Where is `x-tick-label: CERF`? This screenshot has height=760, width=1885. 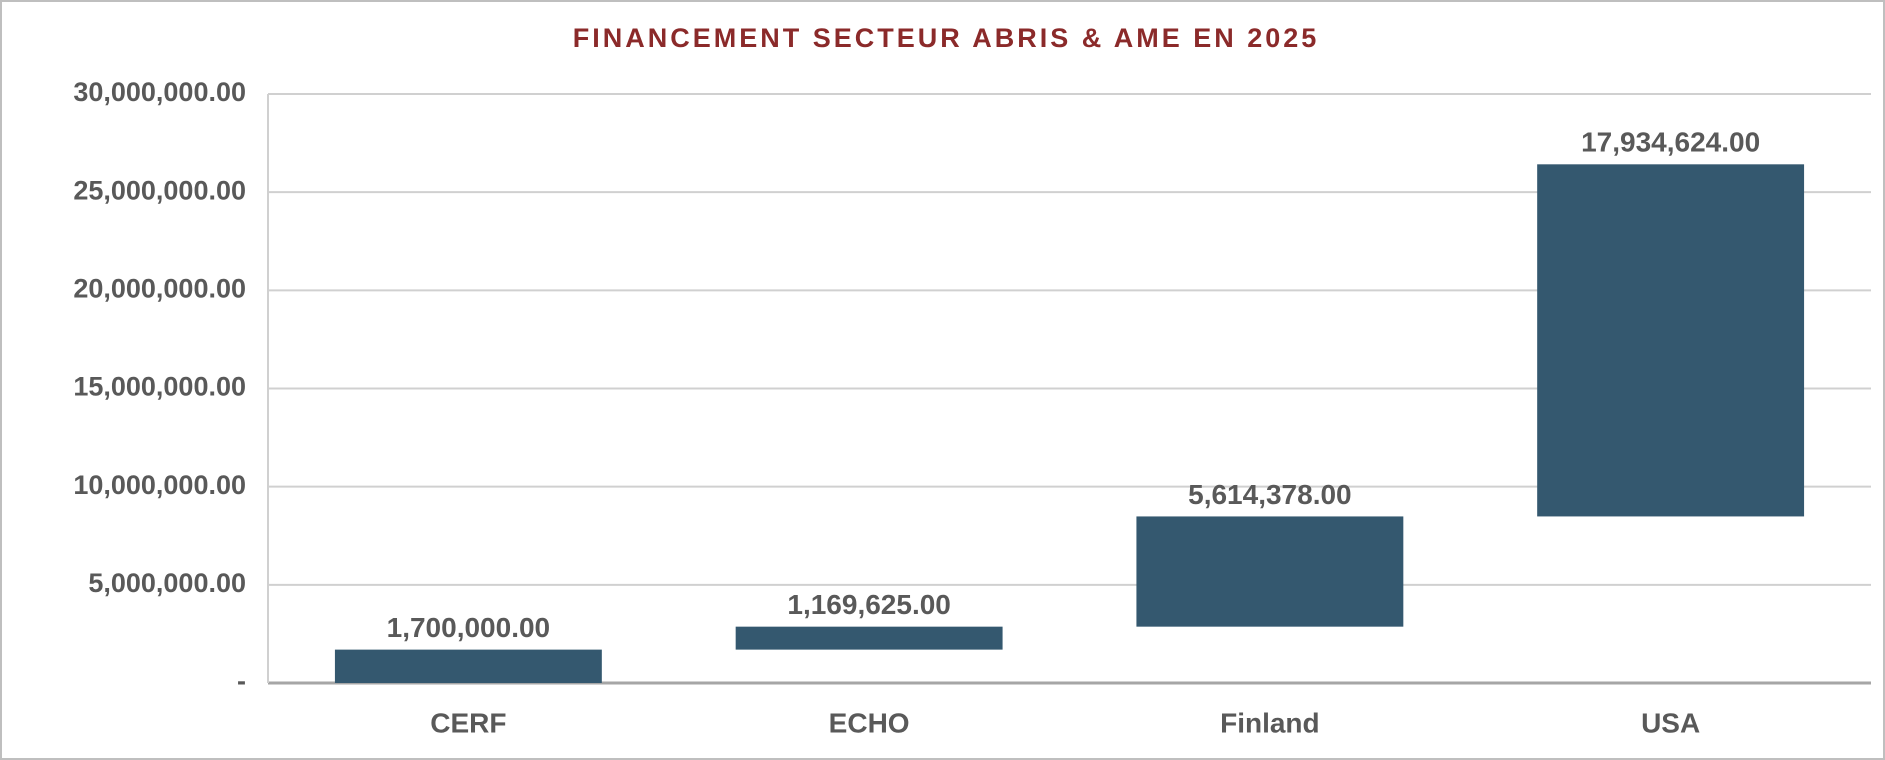
x-tick-label: CERF is located at coordinates (468, 722).